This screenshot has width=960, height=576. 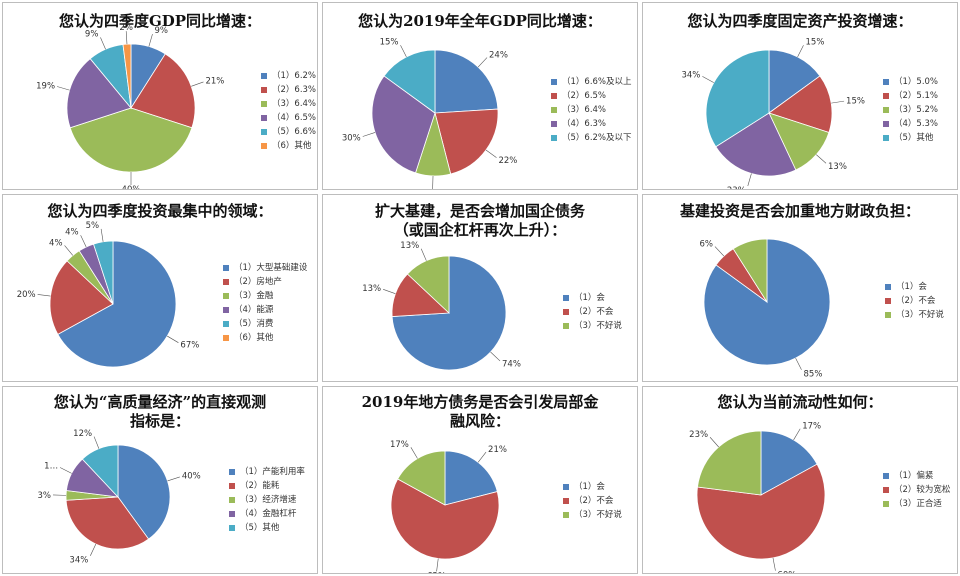 What do you see at coordinates (916, 110) in the screenshot?
I see `legend-label: （3）5.2%` at bounding box center [916, 110].